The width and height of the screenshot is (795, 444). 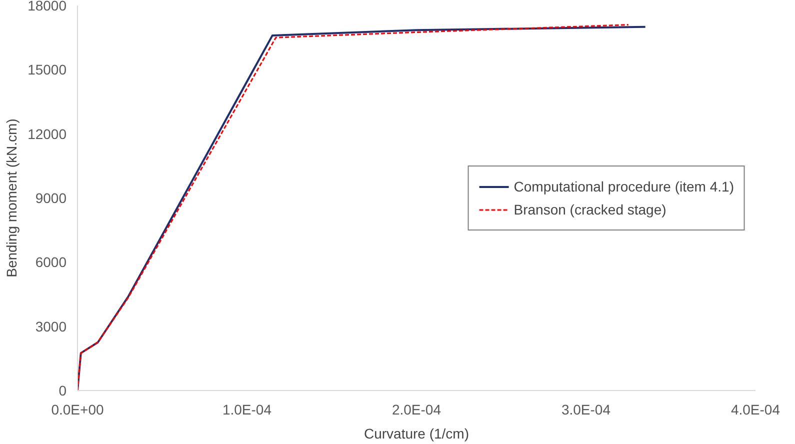 What do you see at coordinates (51, 262) in the screenshot?
I see `y-tick-label: 6000` at bounding box center [51, 262].